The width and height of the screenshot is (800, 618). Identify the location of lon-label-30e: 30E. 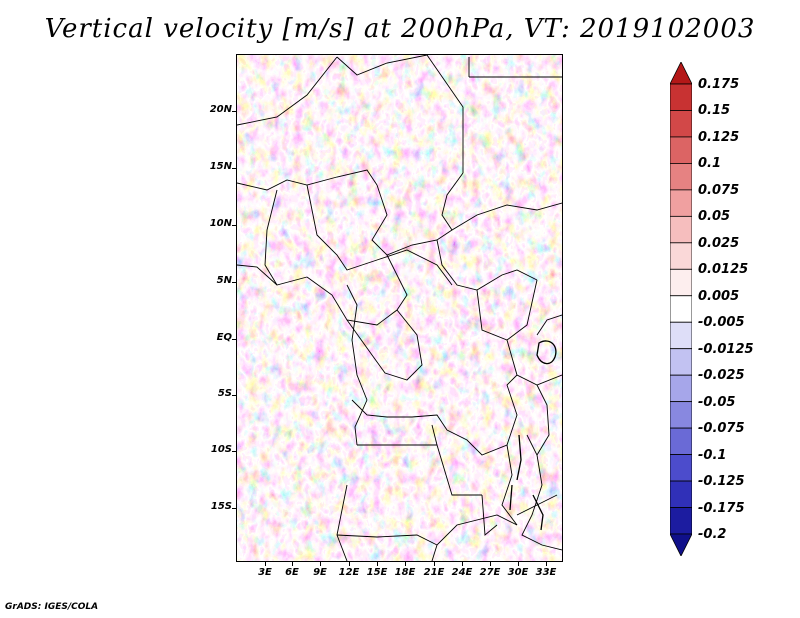
(518, 572).